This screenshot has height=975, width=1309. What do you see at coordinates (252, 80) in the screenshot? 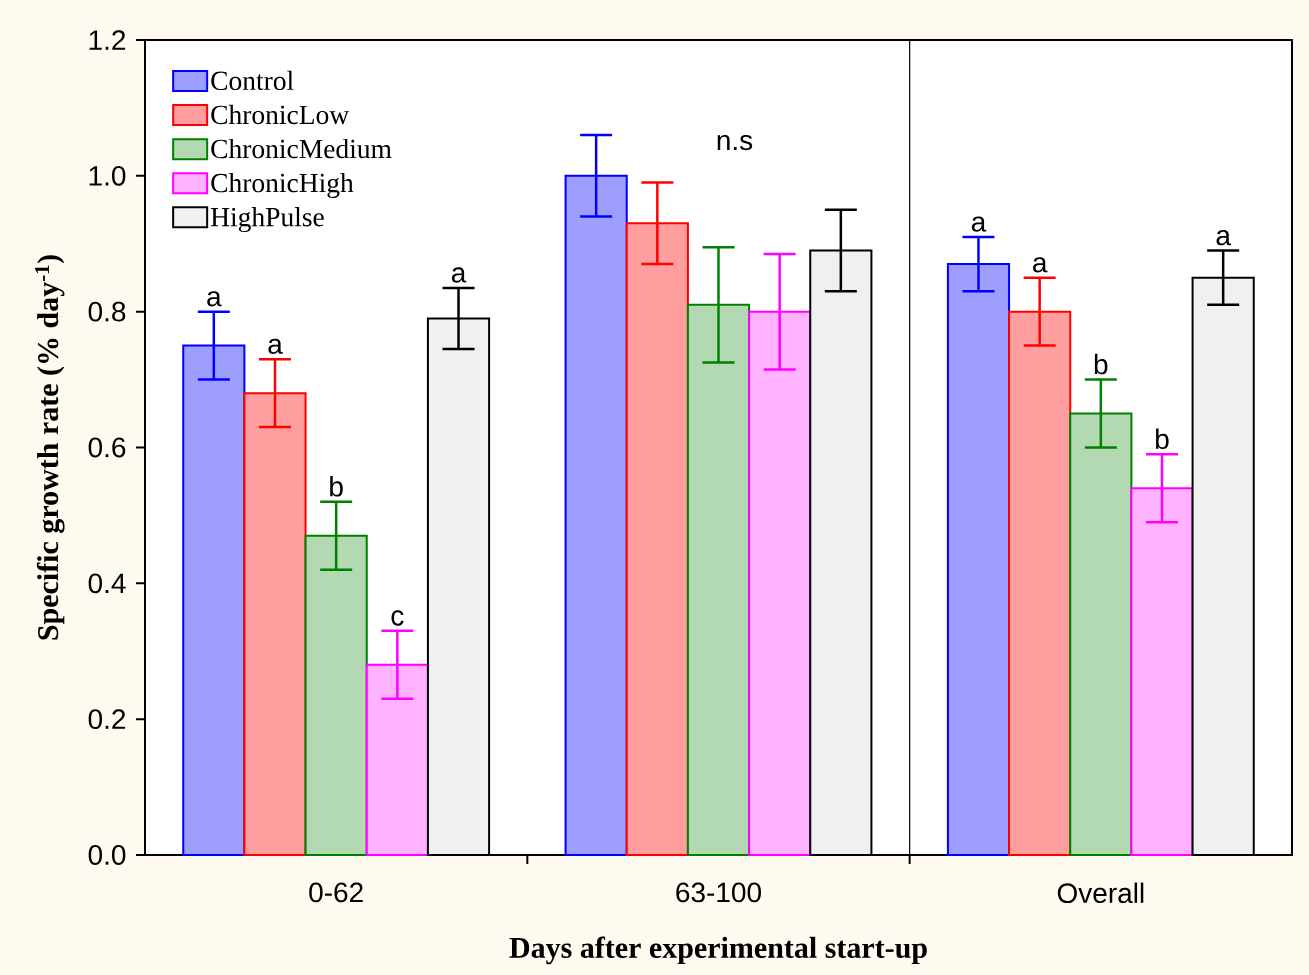
I see `legend-label: Control` at bounding box center [252, 80].